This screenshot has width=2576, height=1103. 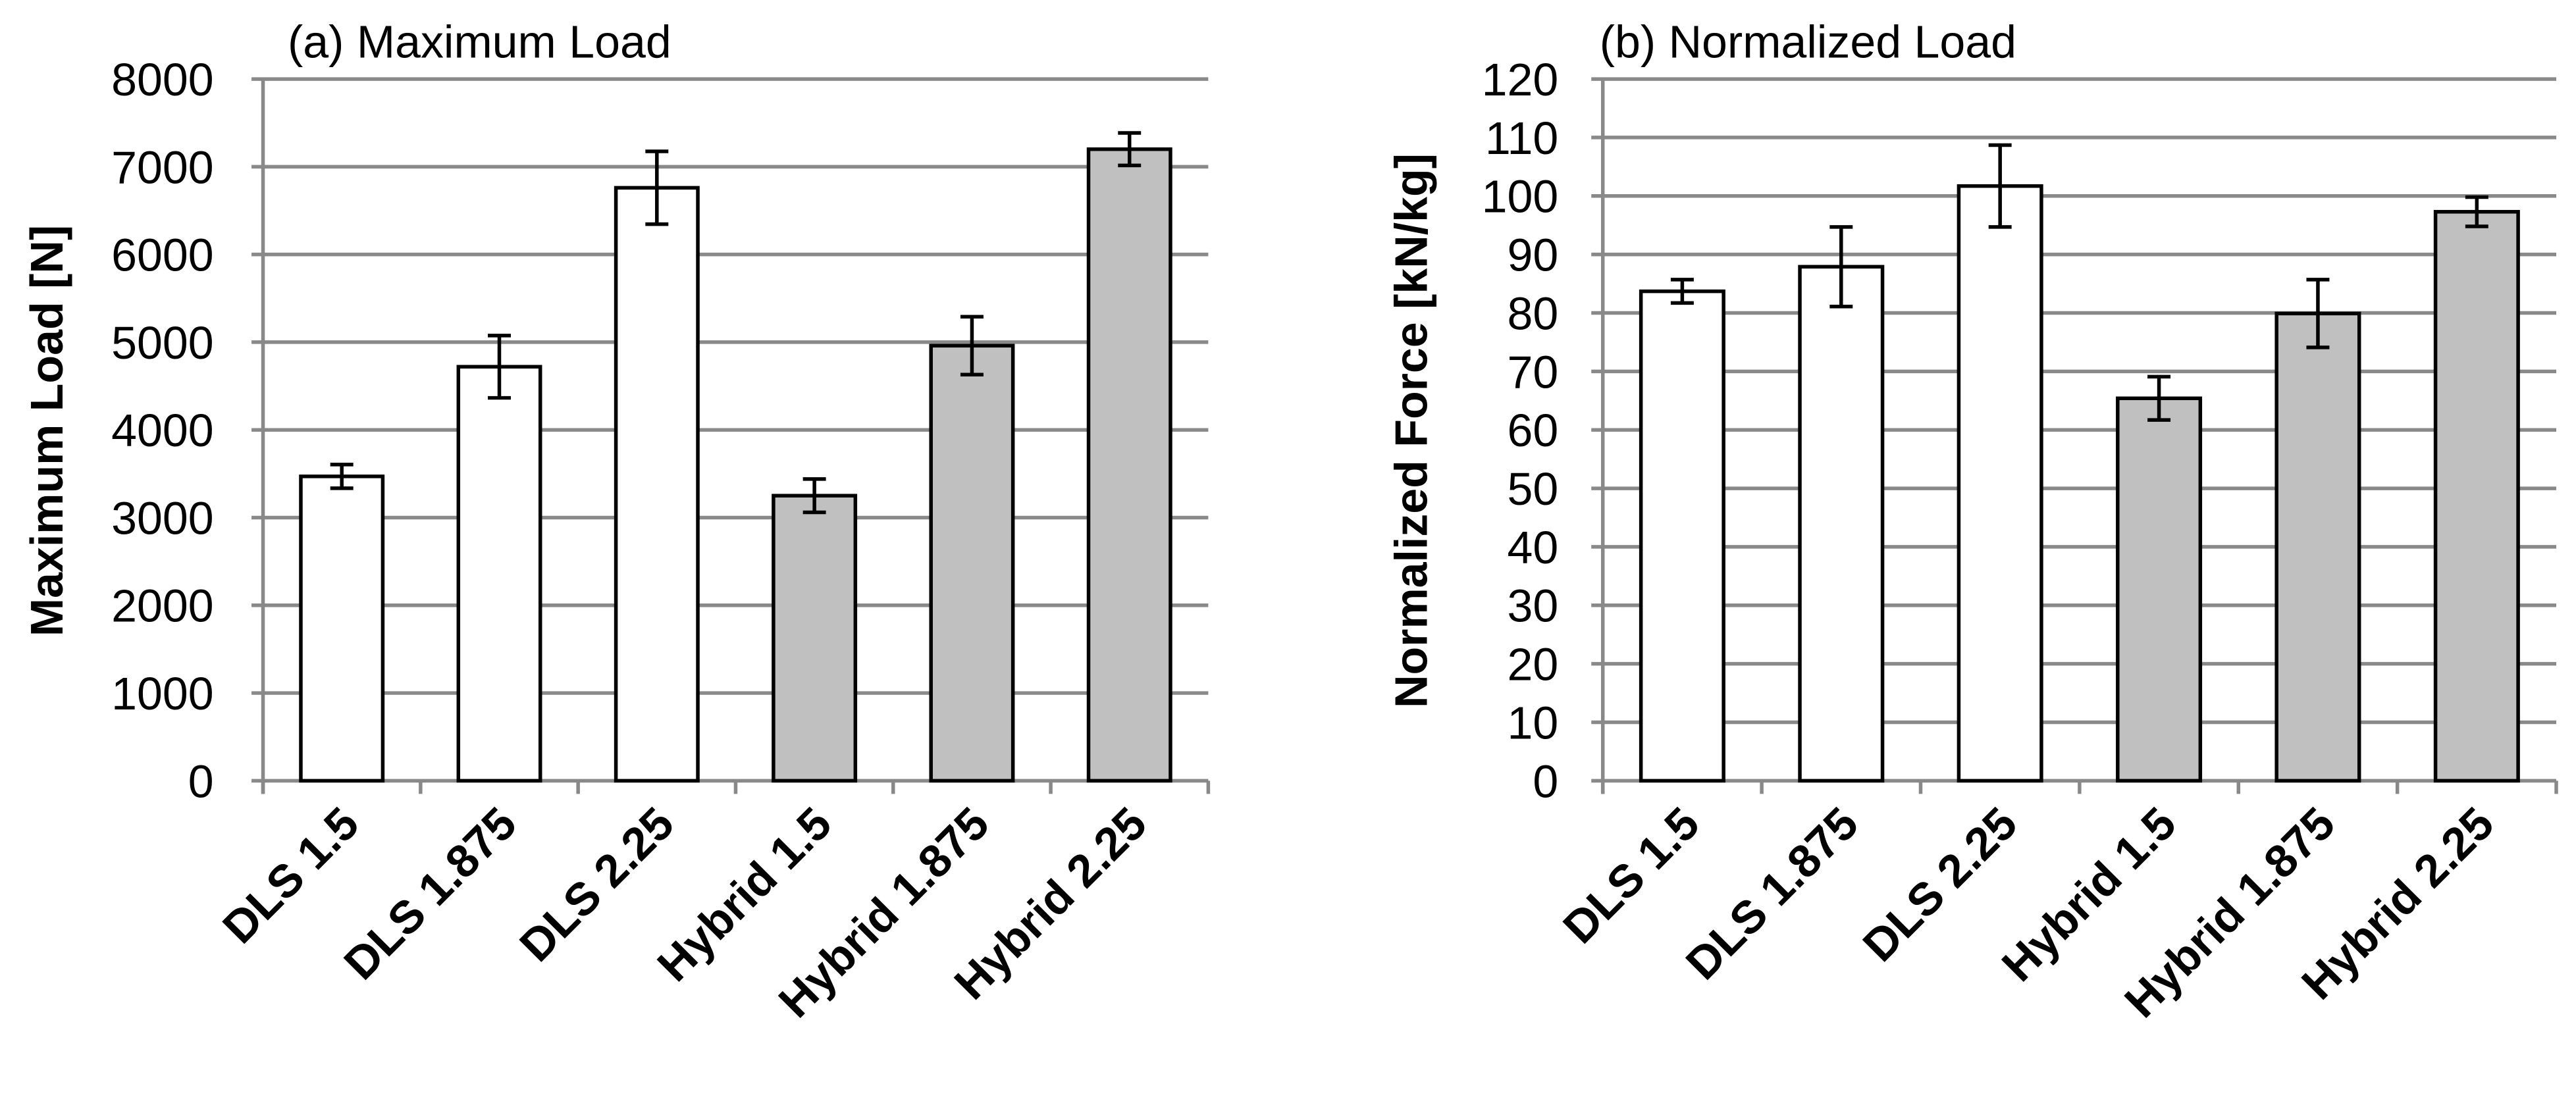 I want to click on chart-title: (b) Normalized Load, so click(x=1808, y=42).